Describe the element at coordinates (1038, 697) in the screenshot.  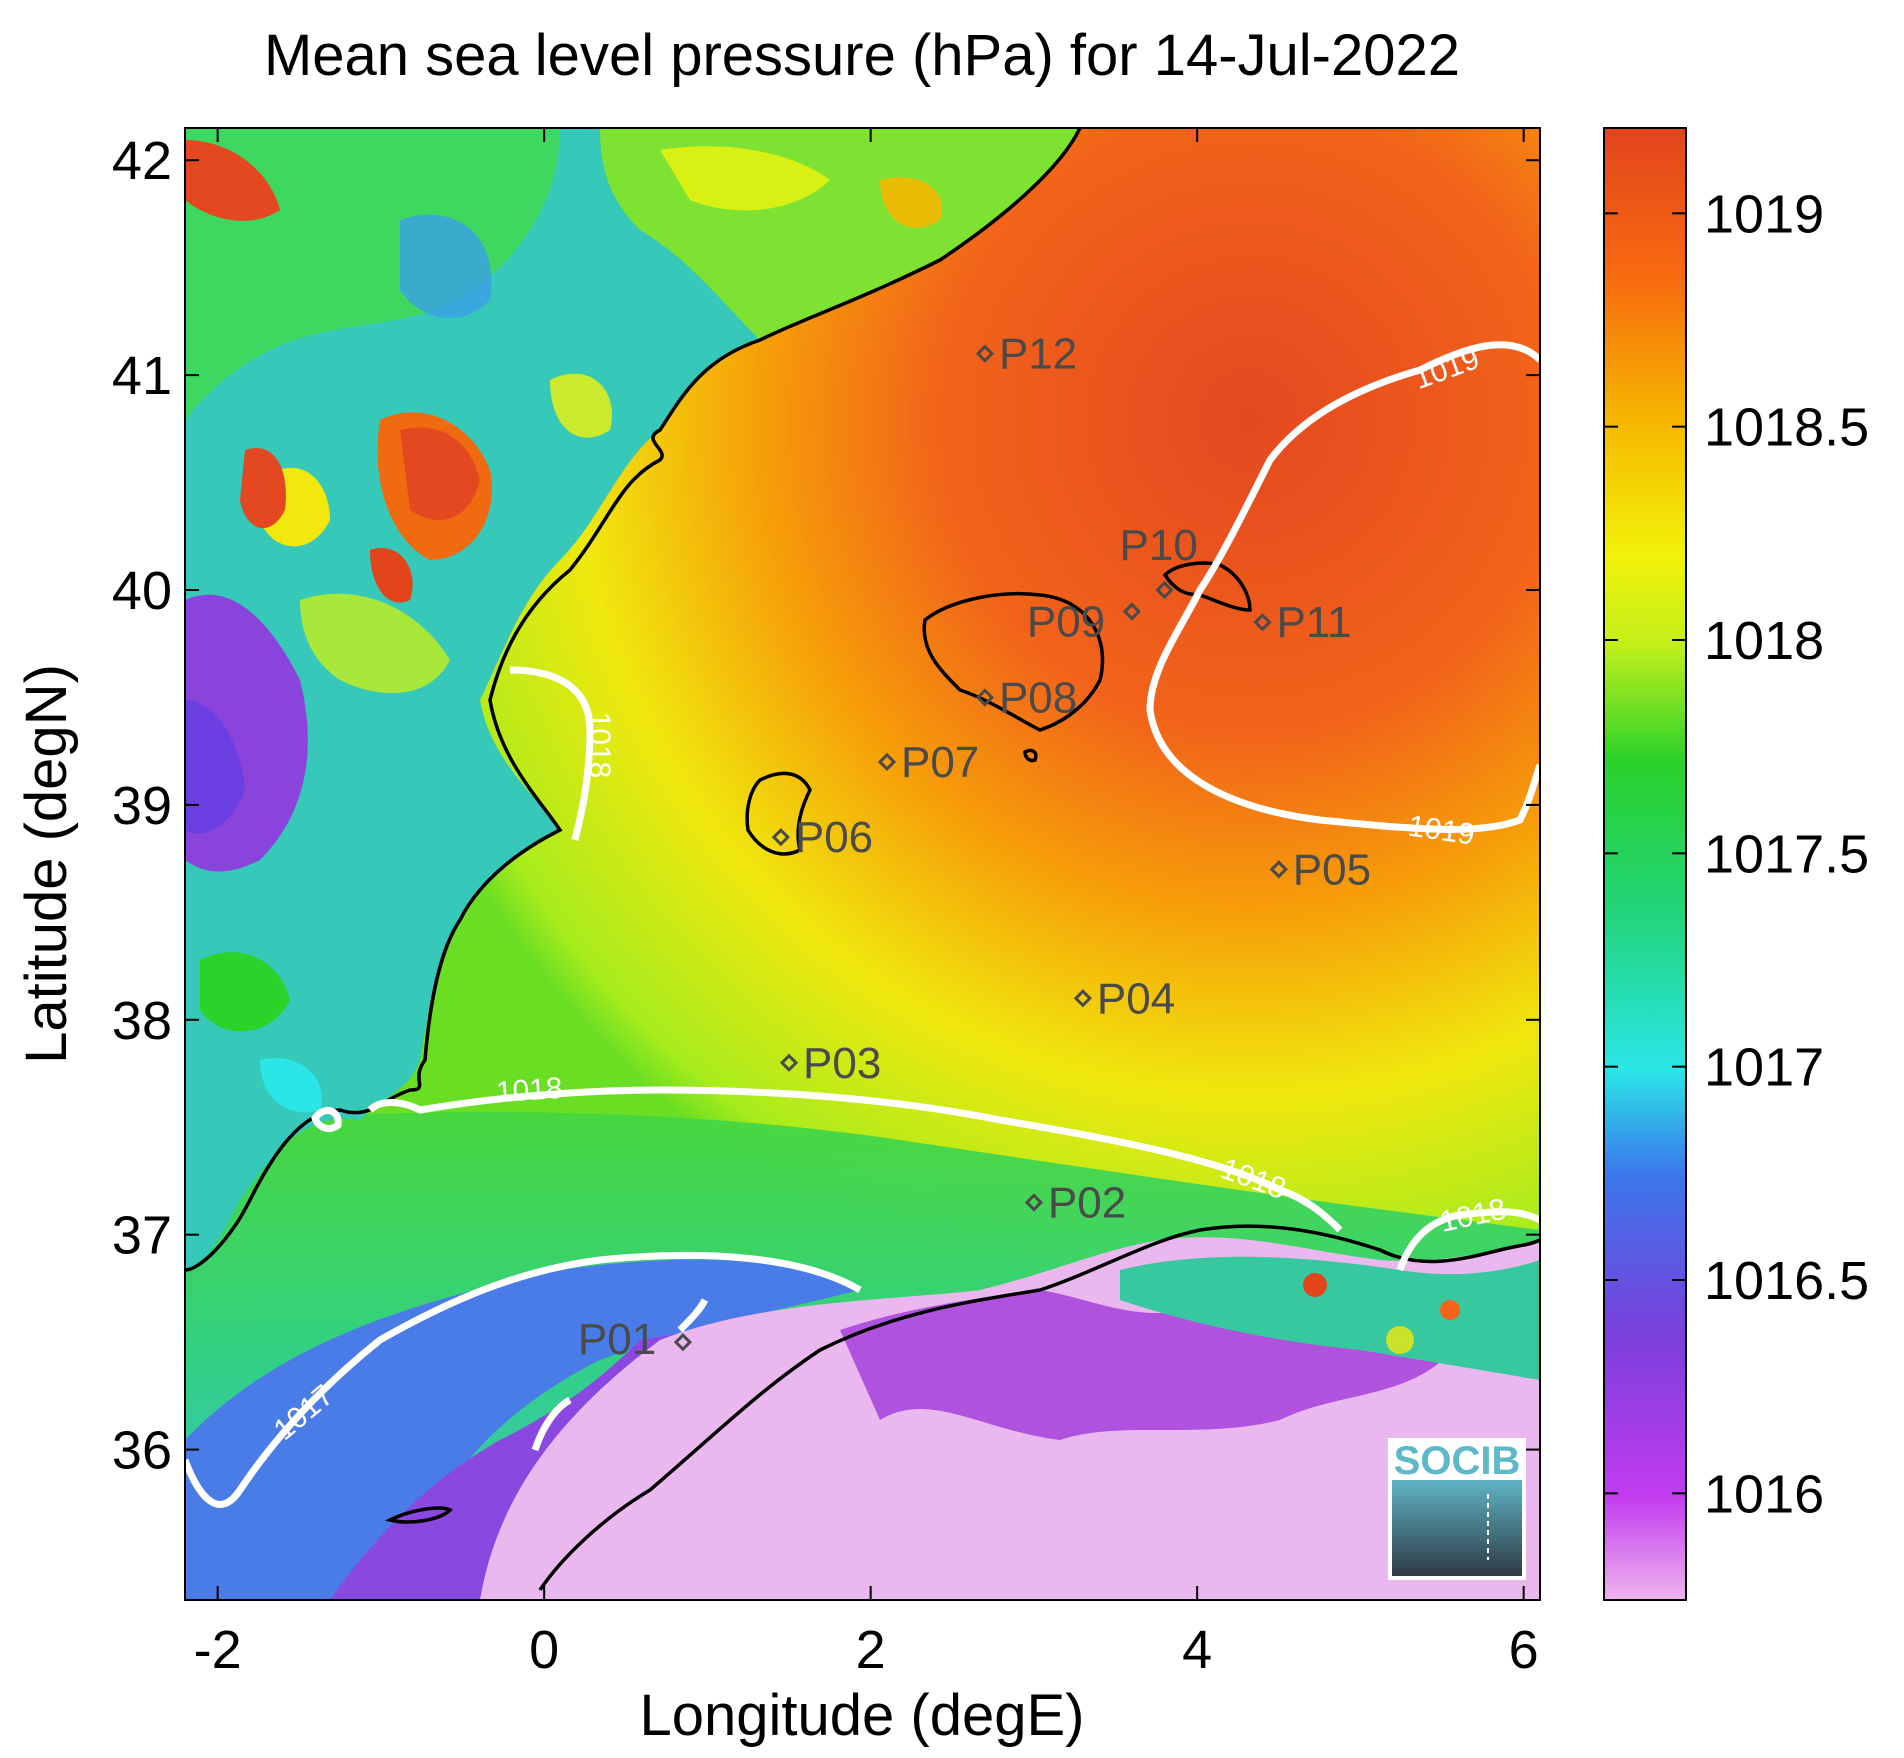
I see `station-label: P08` at that location.